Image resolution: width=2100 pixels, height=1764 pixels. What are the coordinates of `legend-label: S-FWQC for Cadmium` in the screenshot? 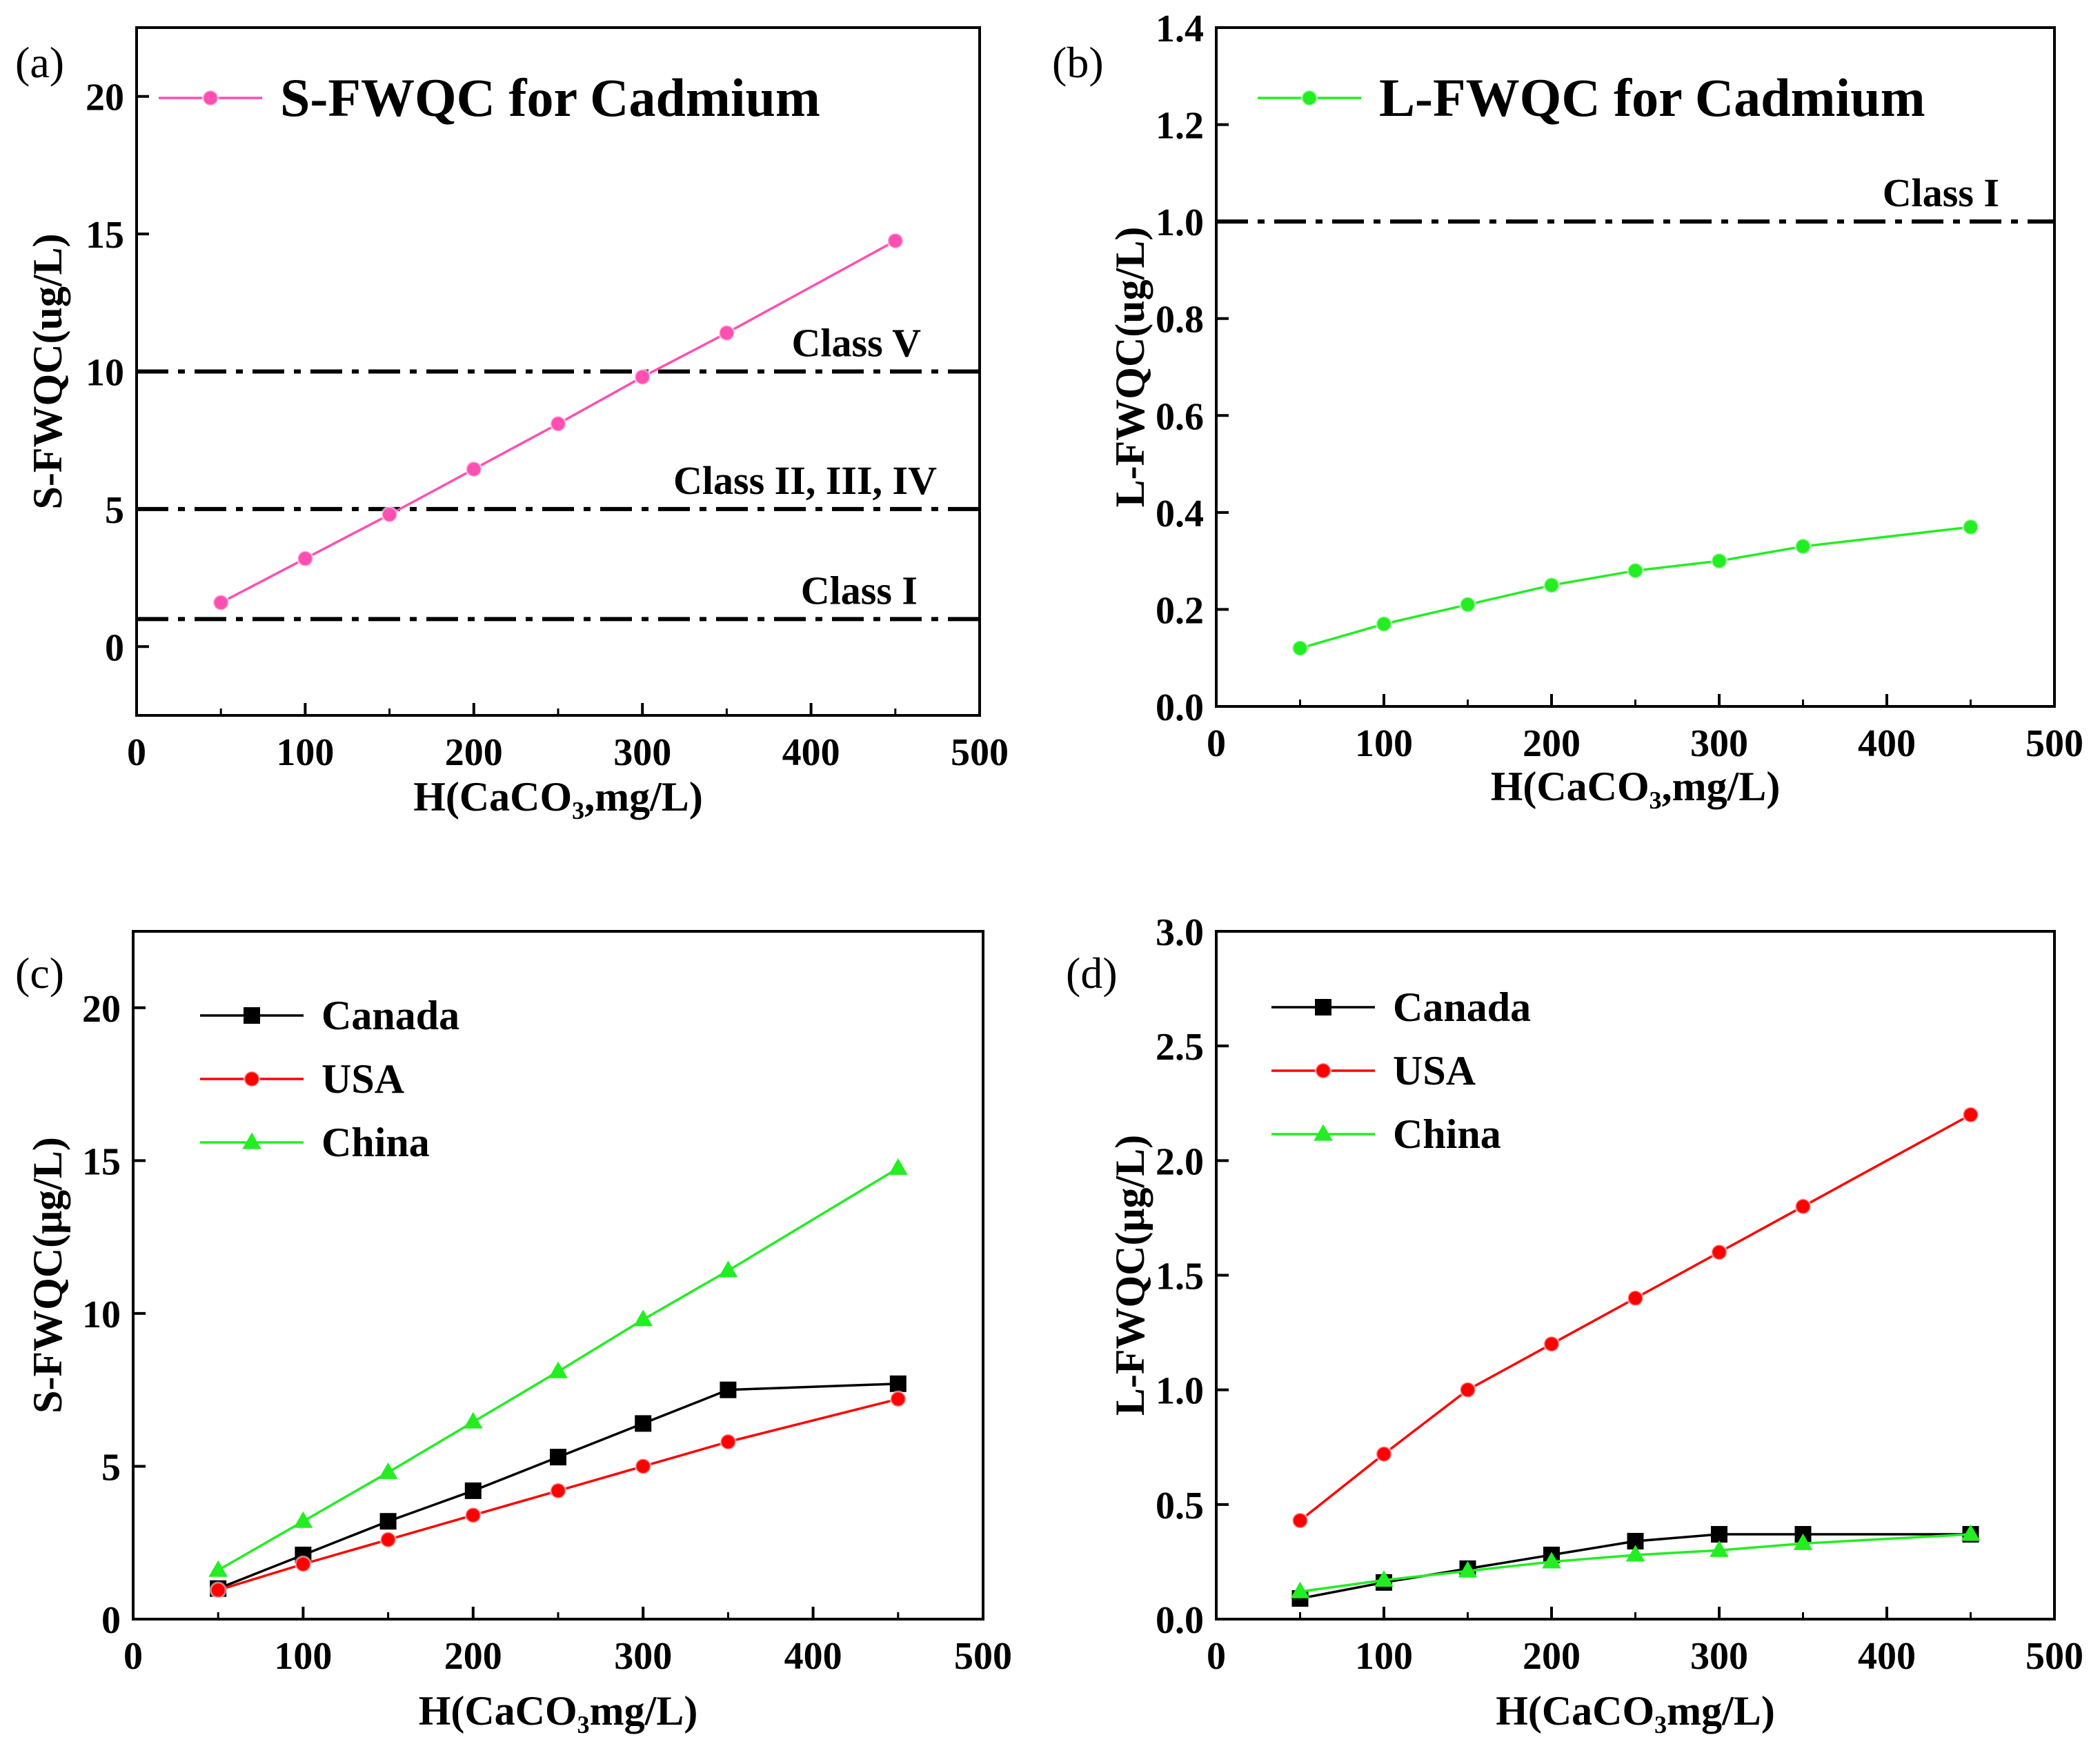 It's located at (550, 98).